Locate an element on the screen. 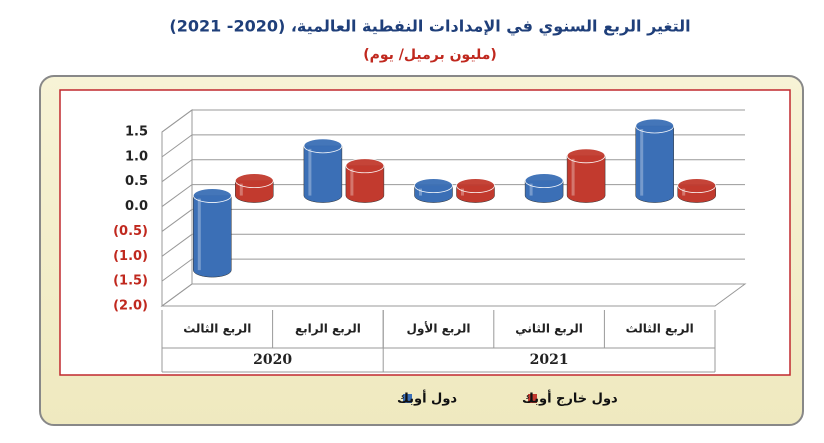 This screenshot has width=824, height=443. y-tick-label: 1.5 is located at coordinates (136, 132).